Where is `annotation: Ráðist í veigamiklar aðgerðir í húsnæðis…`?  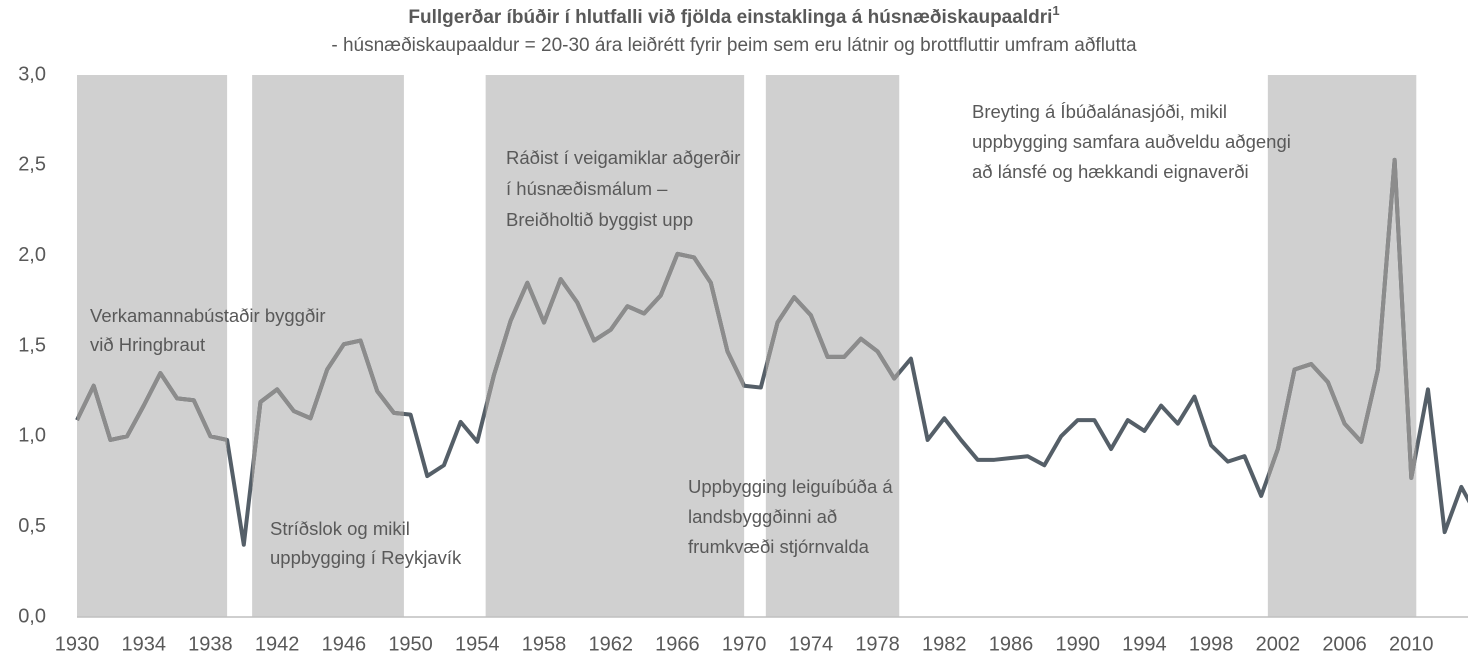
annotation: Ráðist í veigamiklar aðgerðir í húsnæðis… is located at coordinates (623, 188).